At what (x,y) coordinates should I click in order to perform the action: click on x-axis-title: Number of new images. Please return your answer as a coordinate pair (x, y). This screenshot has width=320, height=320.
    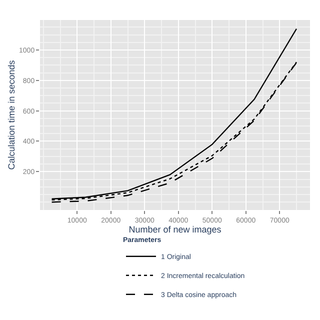
    Looking at the image, I should click on (175, 229).